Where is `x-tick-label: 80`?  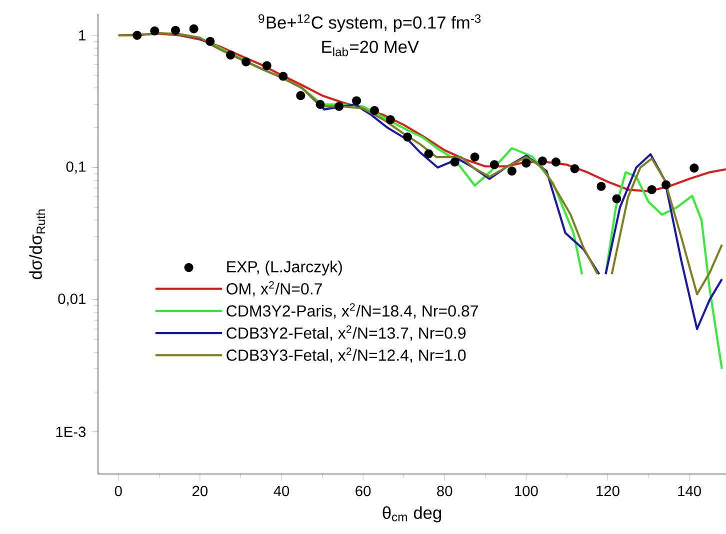
x-tick-label: 80 is located at coordinates (444, 491).